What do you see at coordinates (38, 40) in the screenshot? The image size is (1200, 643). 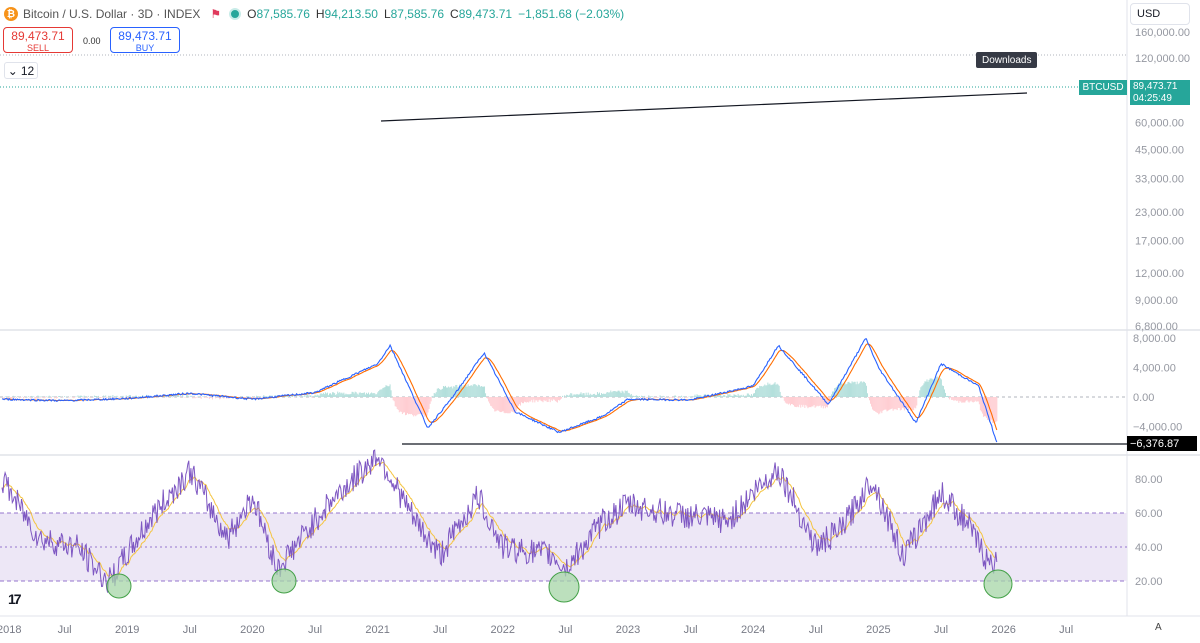 I see `sell-button: 89,473.71 SELL` at bounding box center [38, 40].